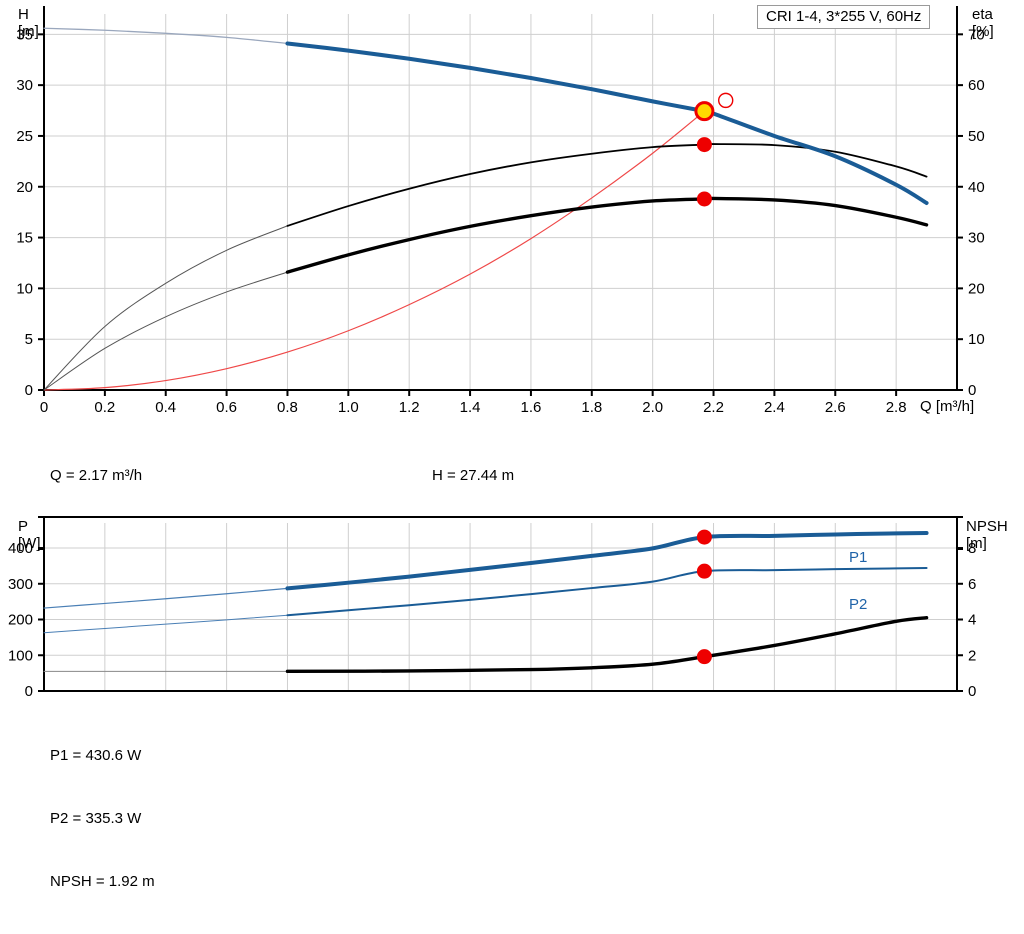 The image size is (1024, 934). Describe the element at coordinates (607, 235) in the screenshot. I see `eta-pump-motor-curve` at that location.